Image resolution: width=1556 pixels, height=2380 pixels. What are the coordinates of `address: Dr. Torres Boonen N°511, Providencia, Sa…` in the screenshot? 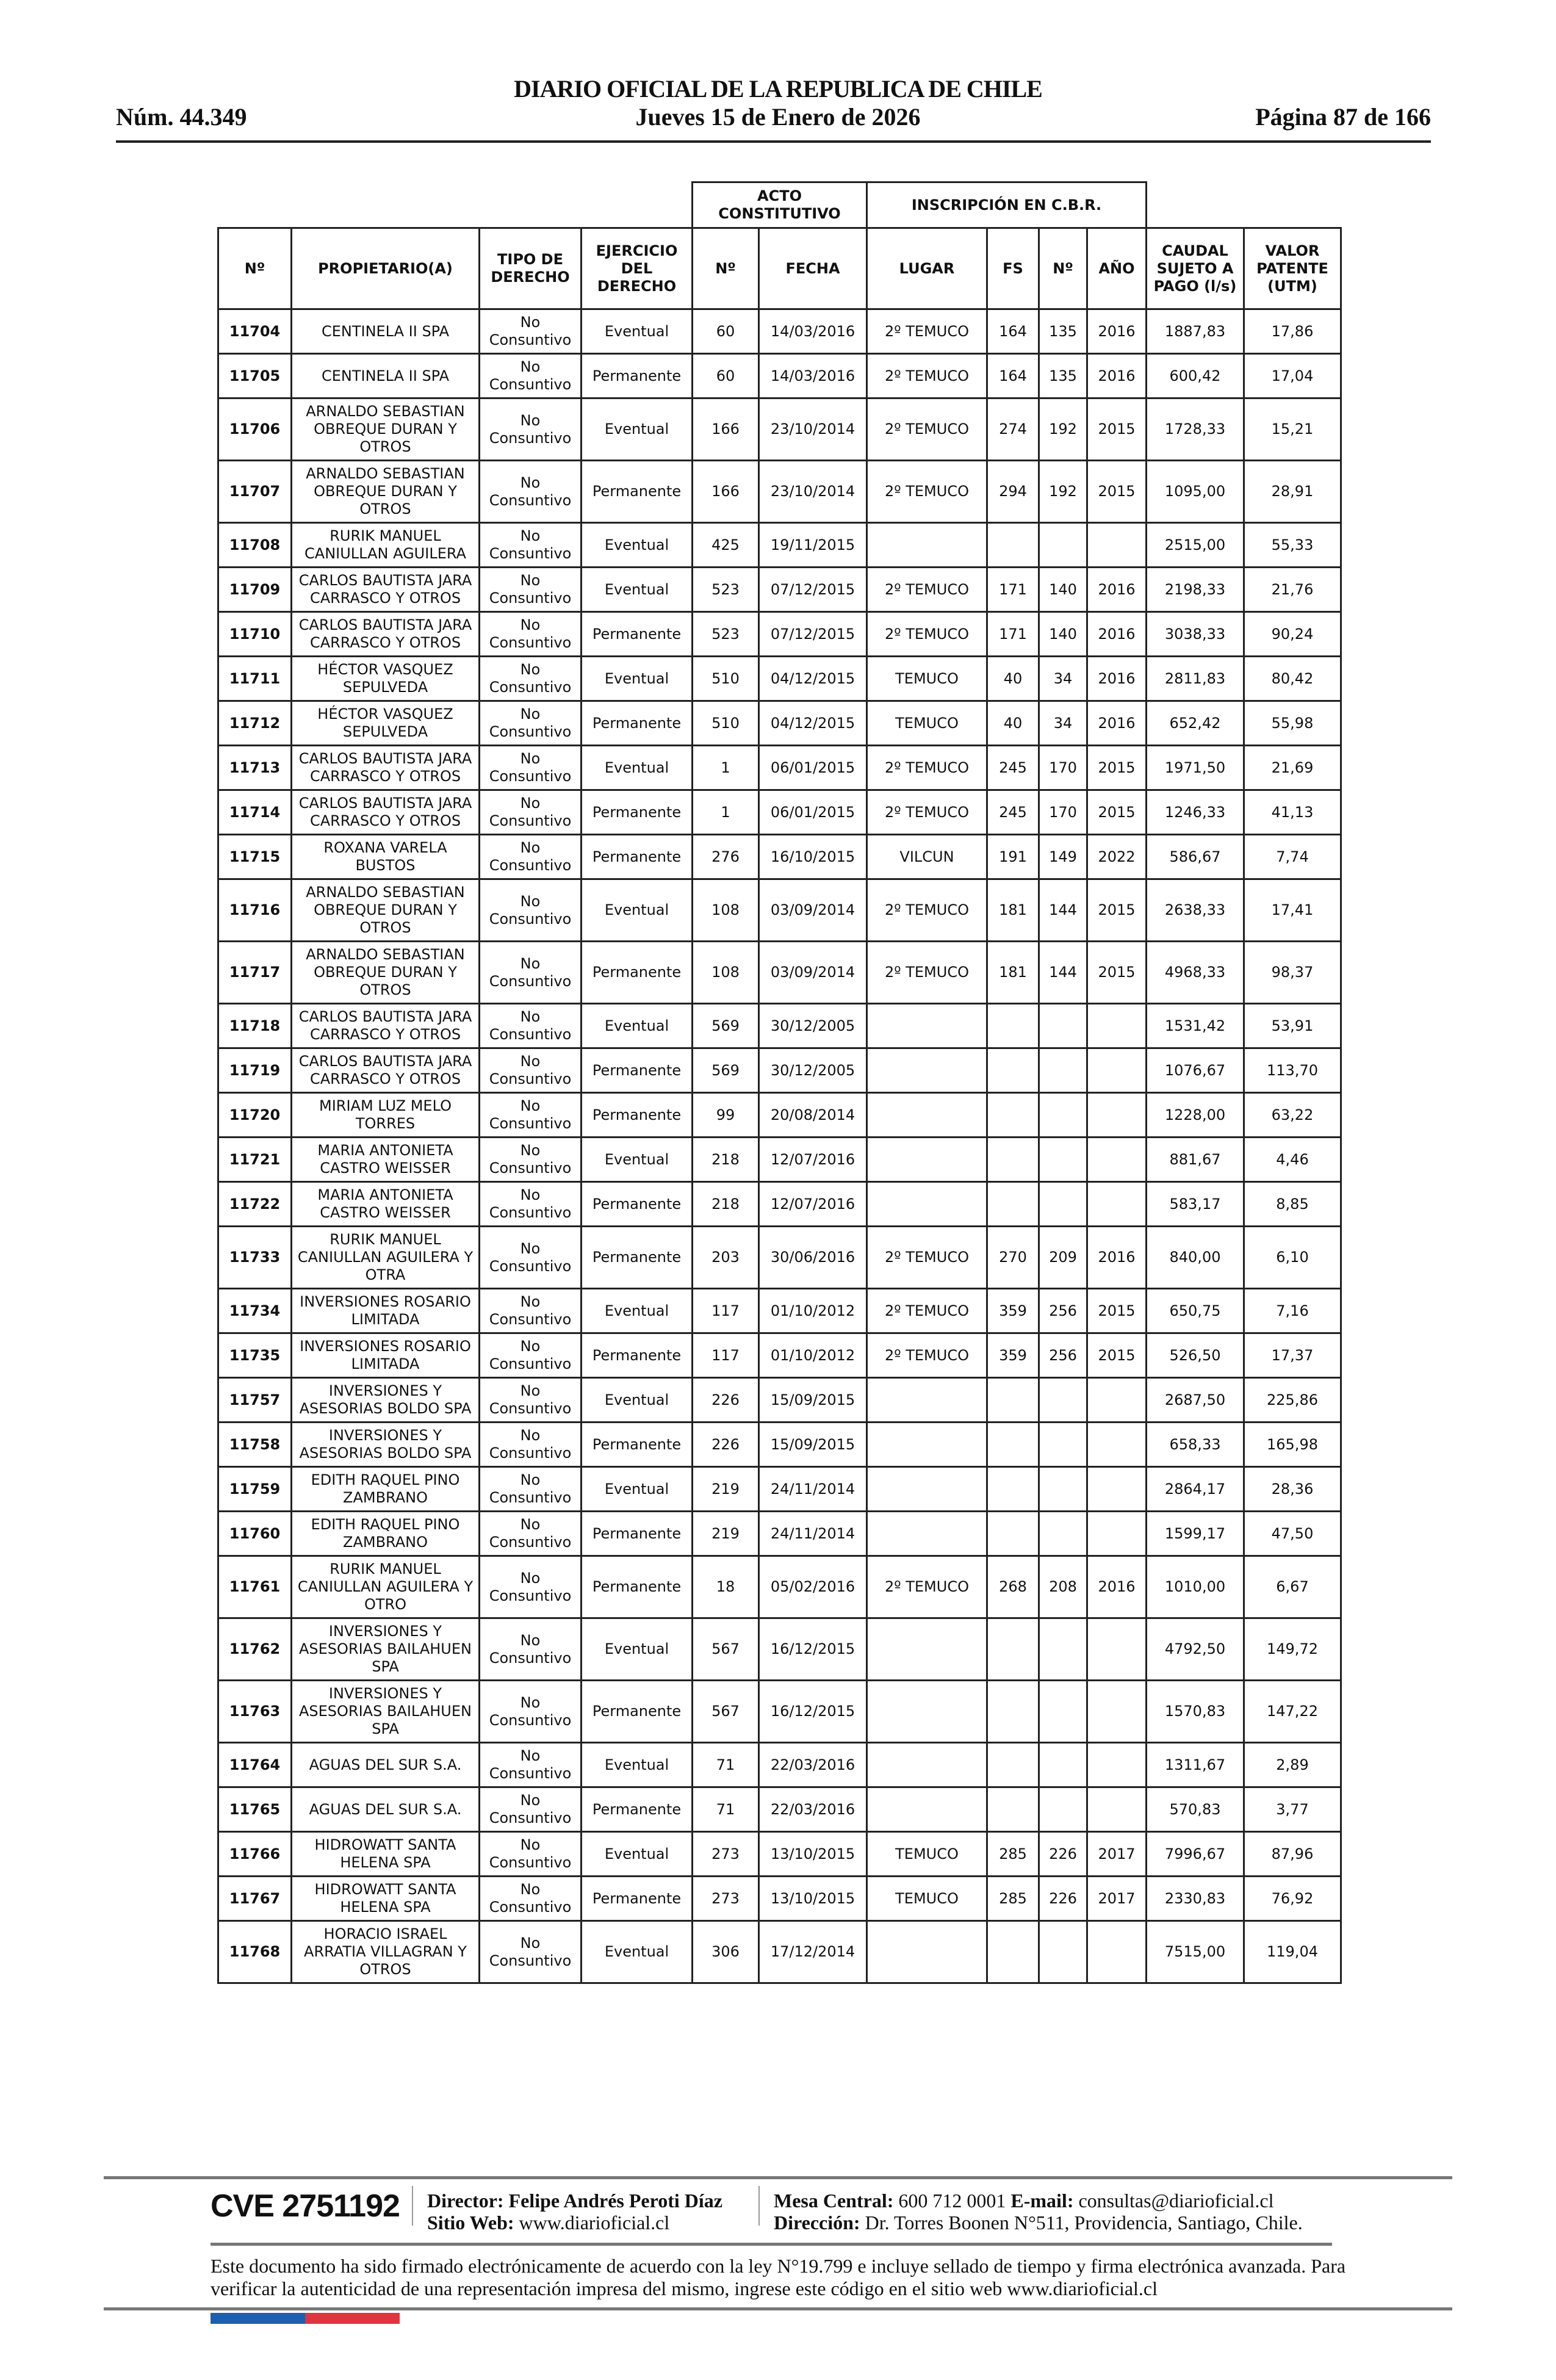 It's located at (1084, 2223).